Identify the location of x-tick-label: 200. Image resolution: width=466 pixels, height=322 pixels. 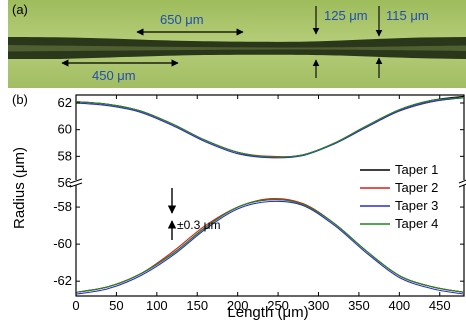
(238, 305).